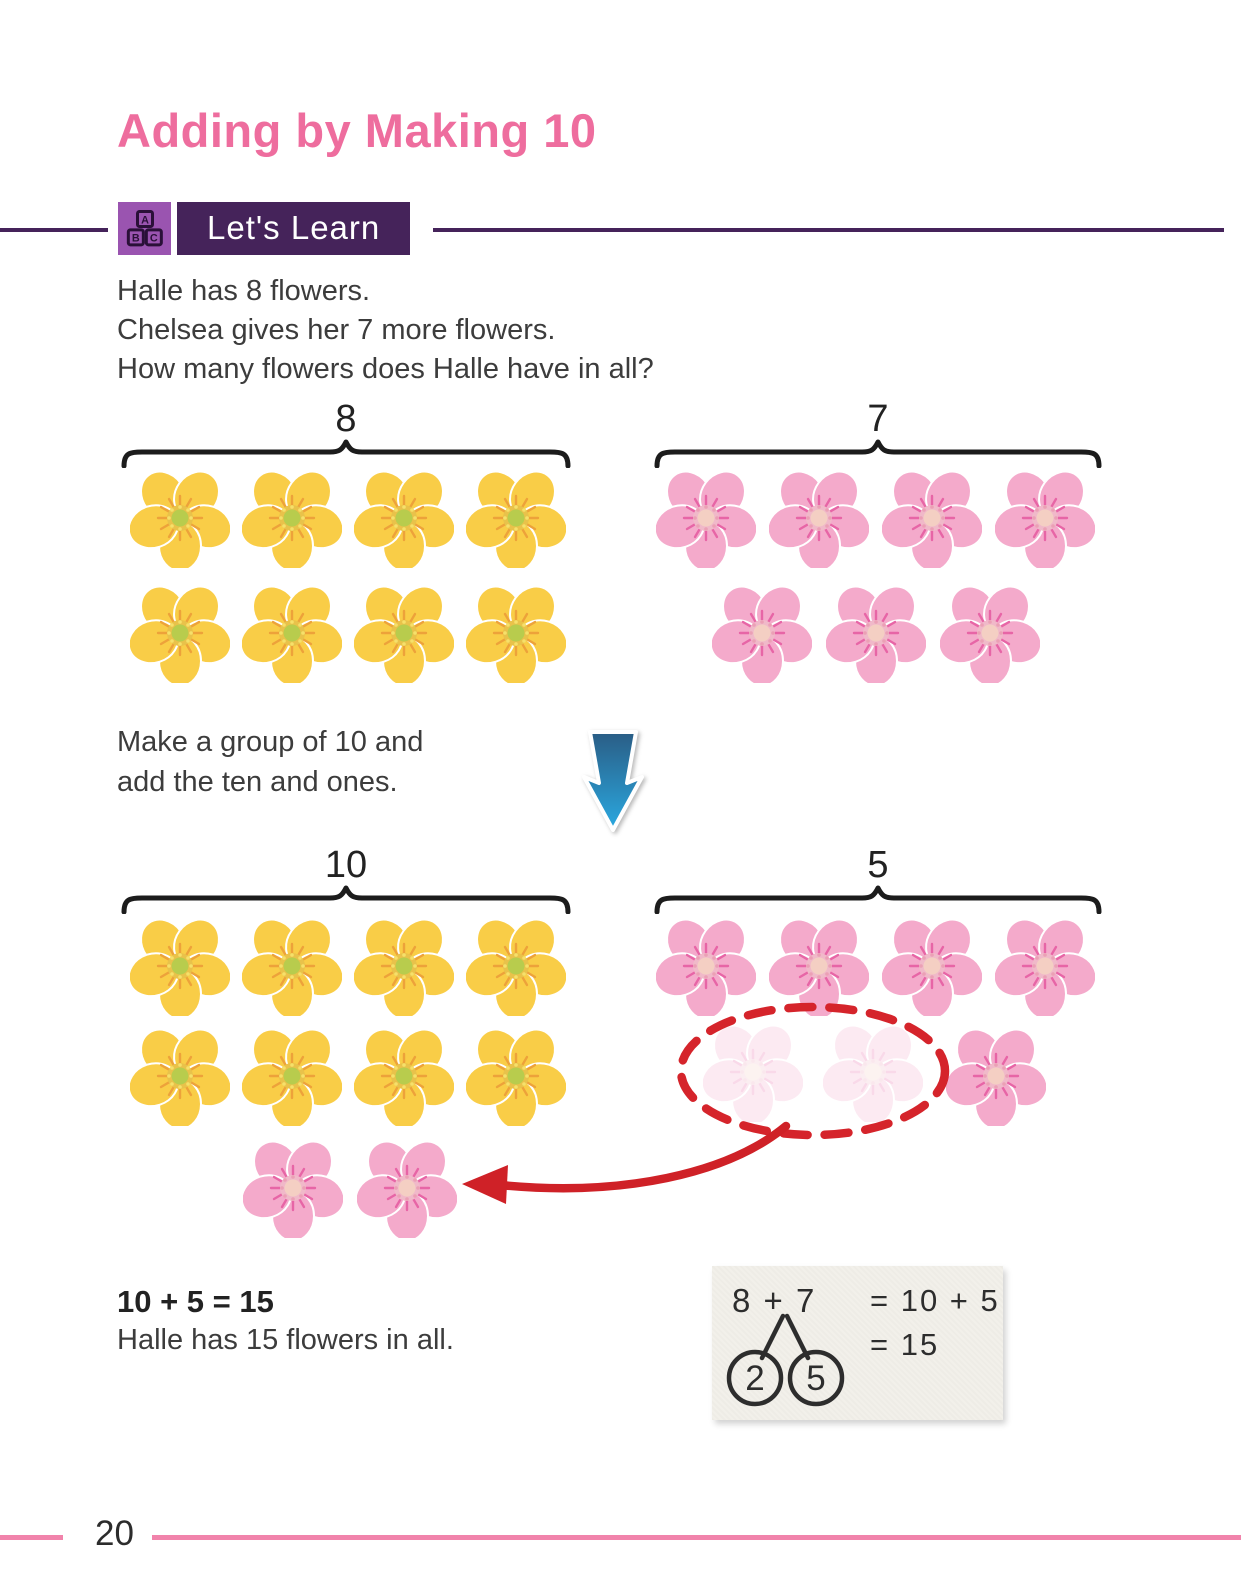 The height and width of the screenshot is (1595, 1241). I want to click on red-arrowhead, so click(485, 1184).